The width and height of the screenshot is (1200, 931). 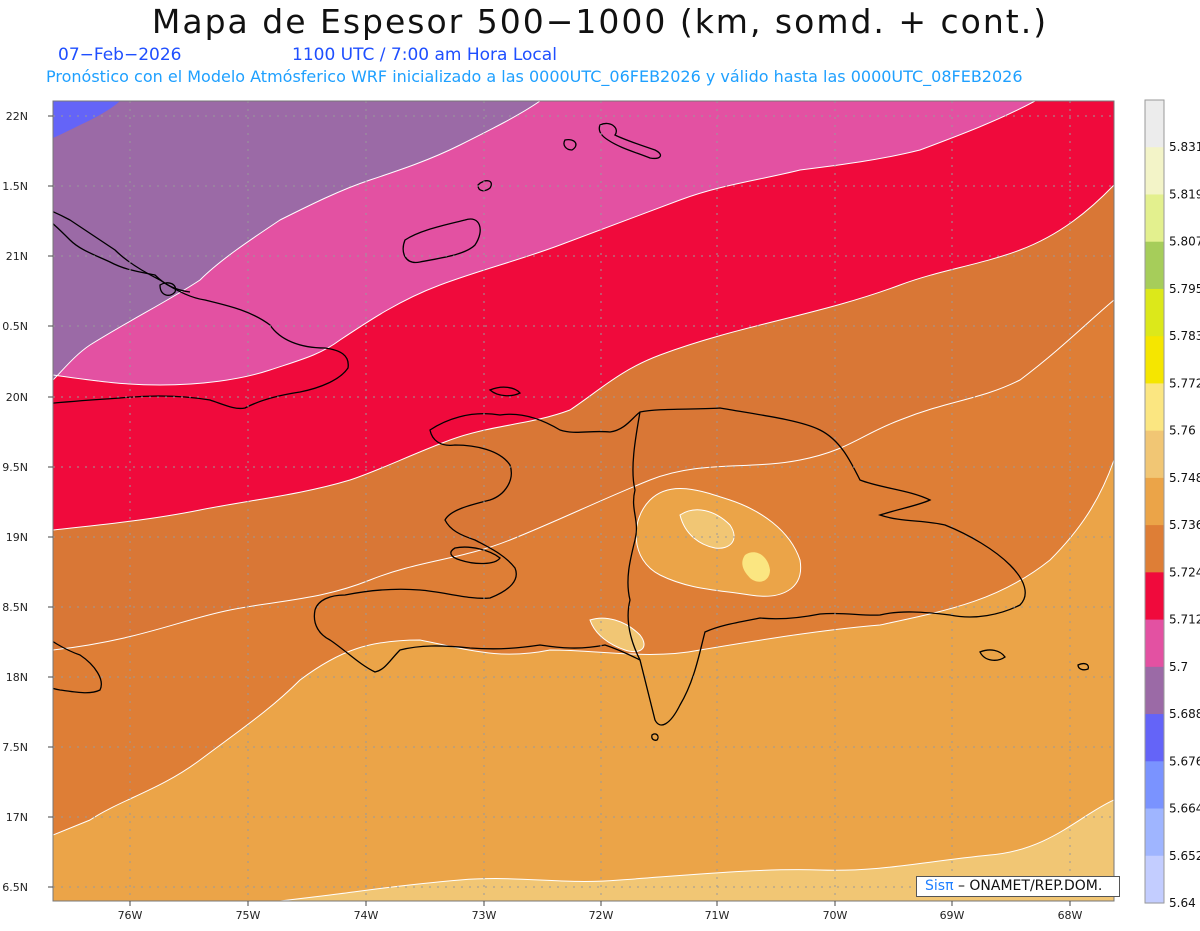 What do you see at coordinates (17, 397) in the screenshot?
I see `lat-label: 20N` at bounding box center [17, 397].